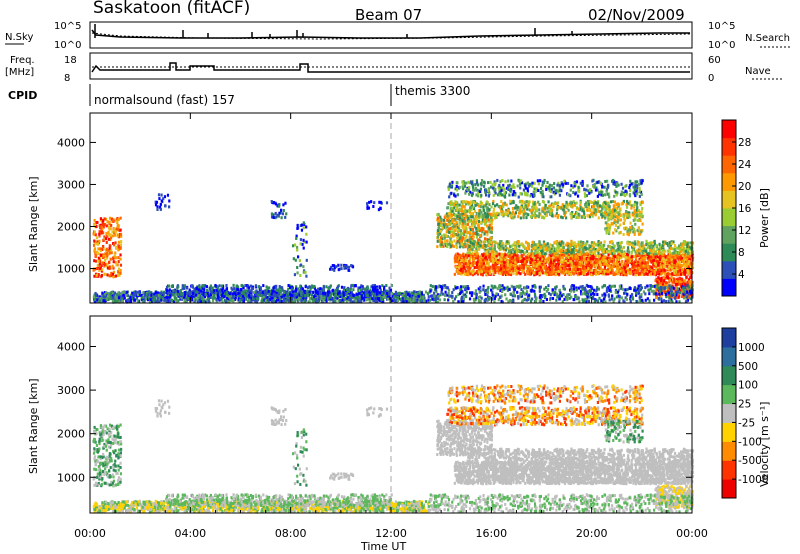 The image size is (800, 554). What do you see at coordinates (767, 38) in the screenshot?
I see `noise-right-label: N.Search` at bounding box center [767, 38].